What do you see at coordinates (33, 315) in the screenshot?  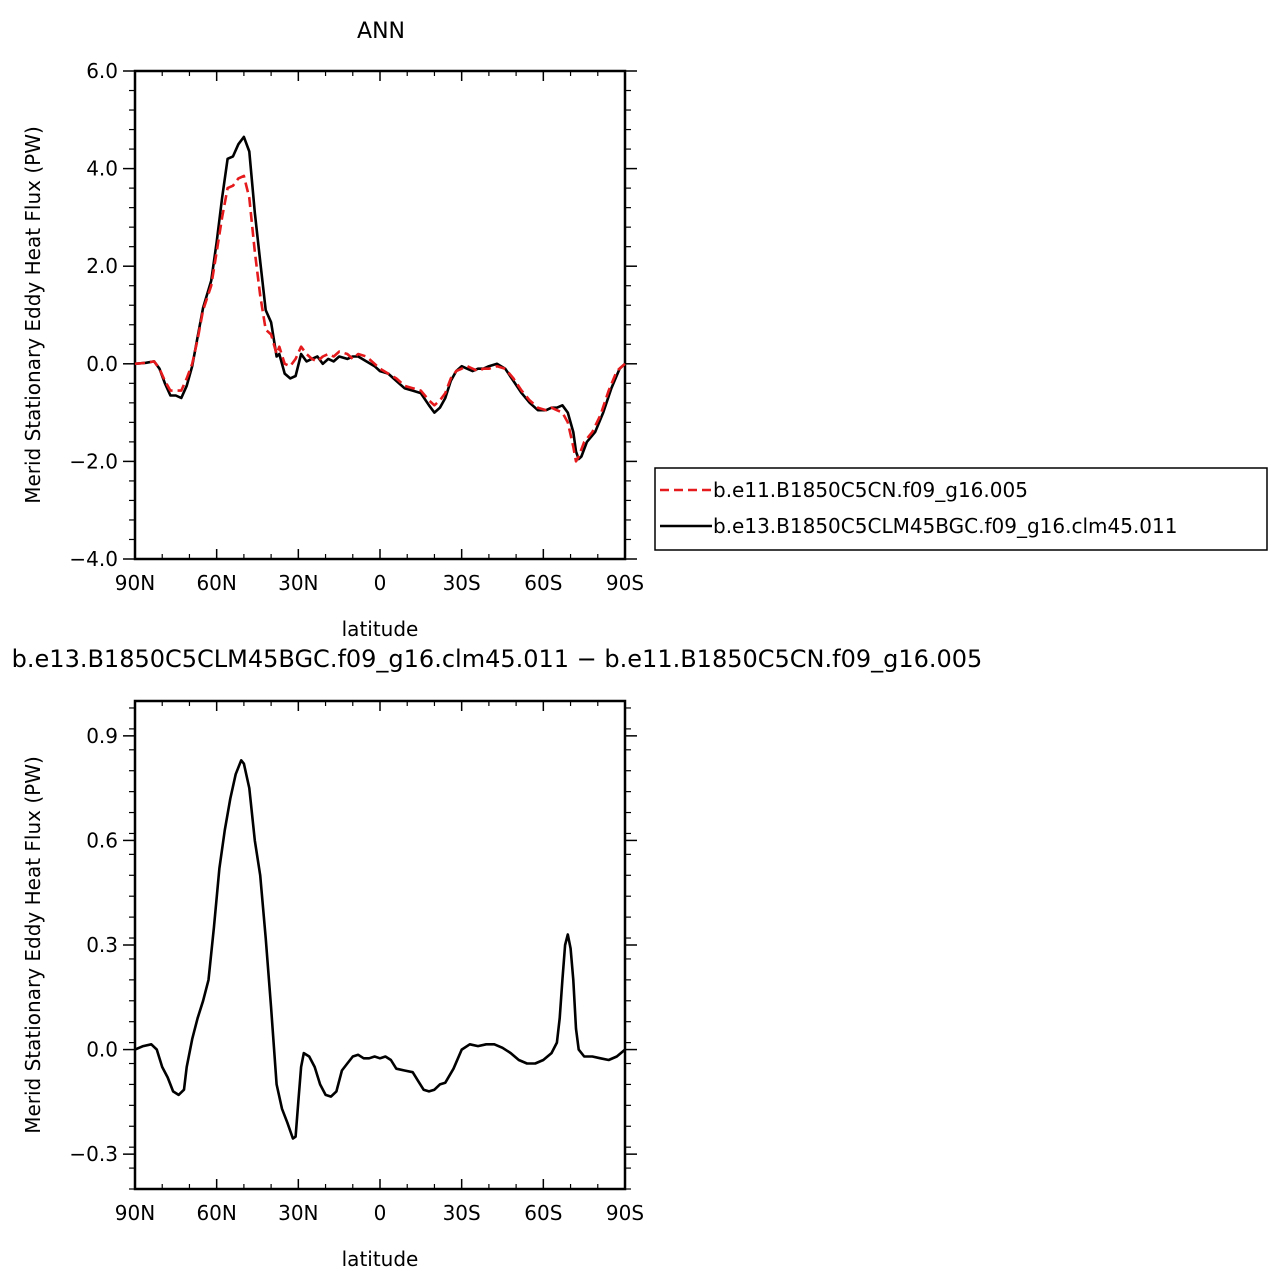 I see `top-y-axis-label: Merid Stationary Eddy Heat Flux (PW)` at bounding box center [33, 315].